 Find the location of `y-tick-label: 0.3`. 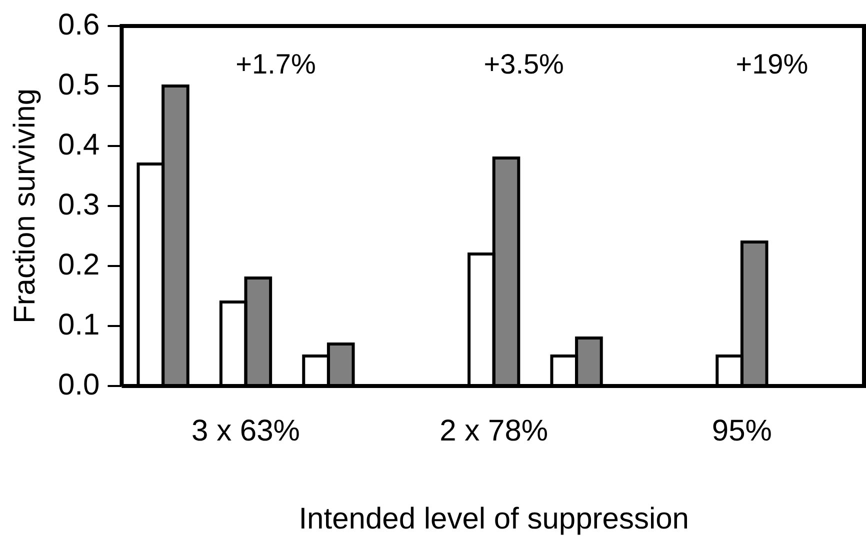

y-tick-label: 0.3 is located at coordinates (79, 205).